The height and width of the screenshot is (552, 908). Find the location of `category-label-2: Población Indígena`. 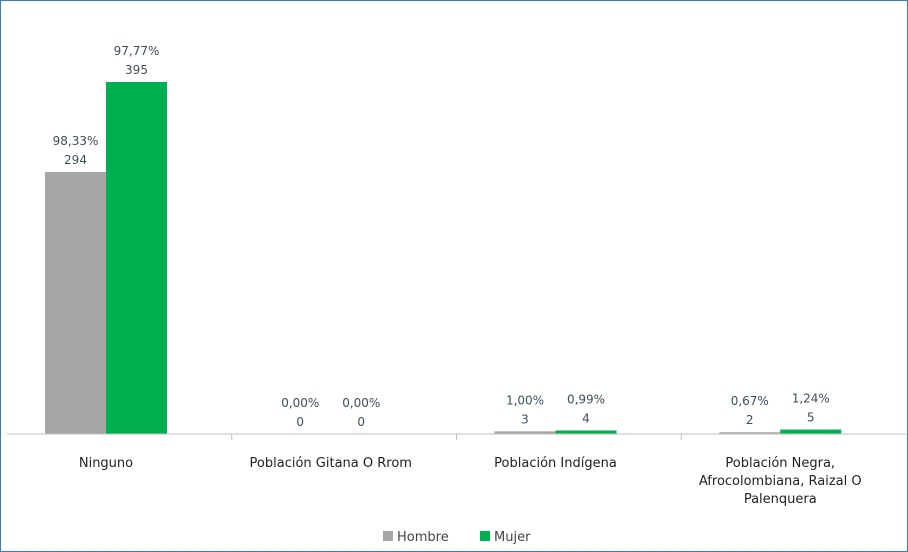

category-label-2: Población Indígena is located at coordinates (555, 463).